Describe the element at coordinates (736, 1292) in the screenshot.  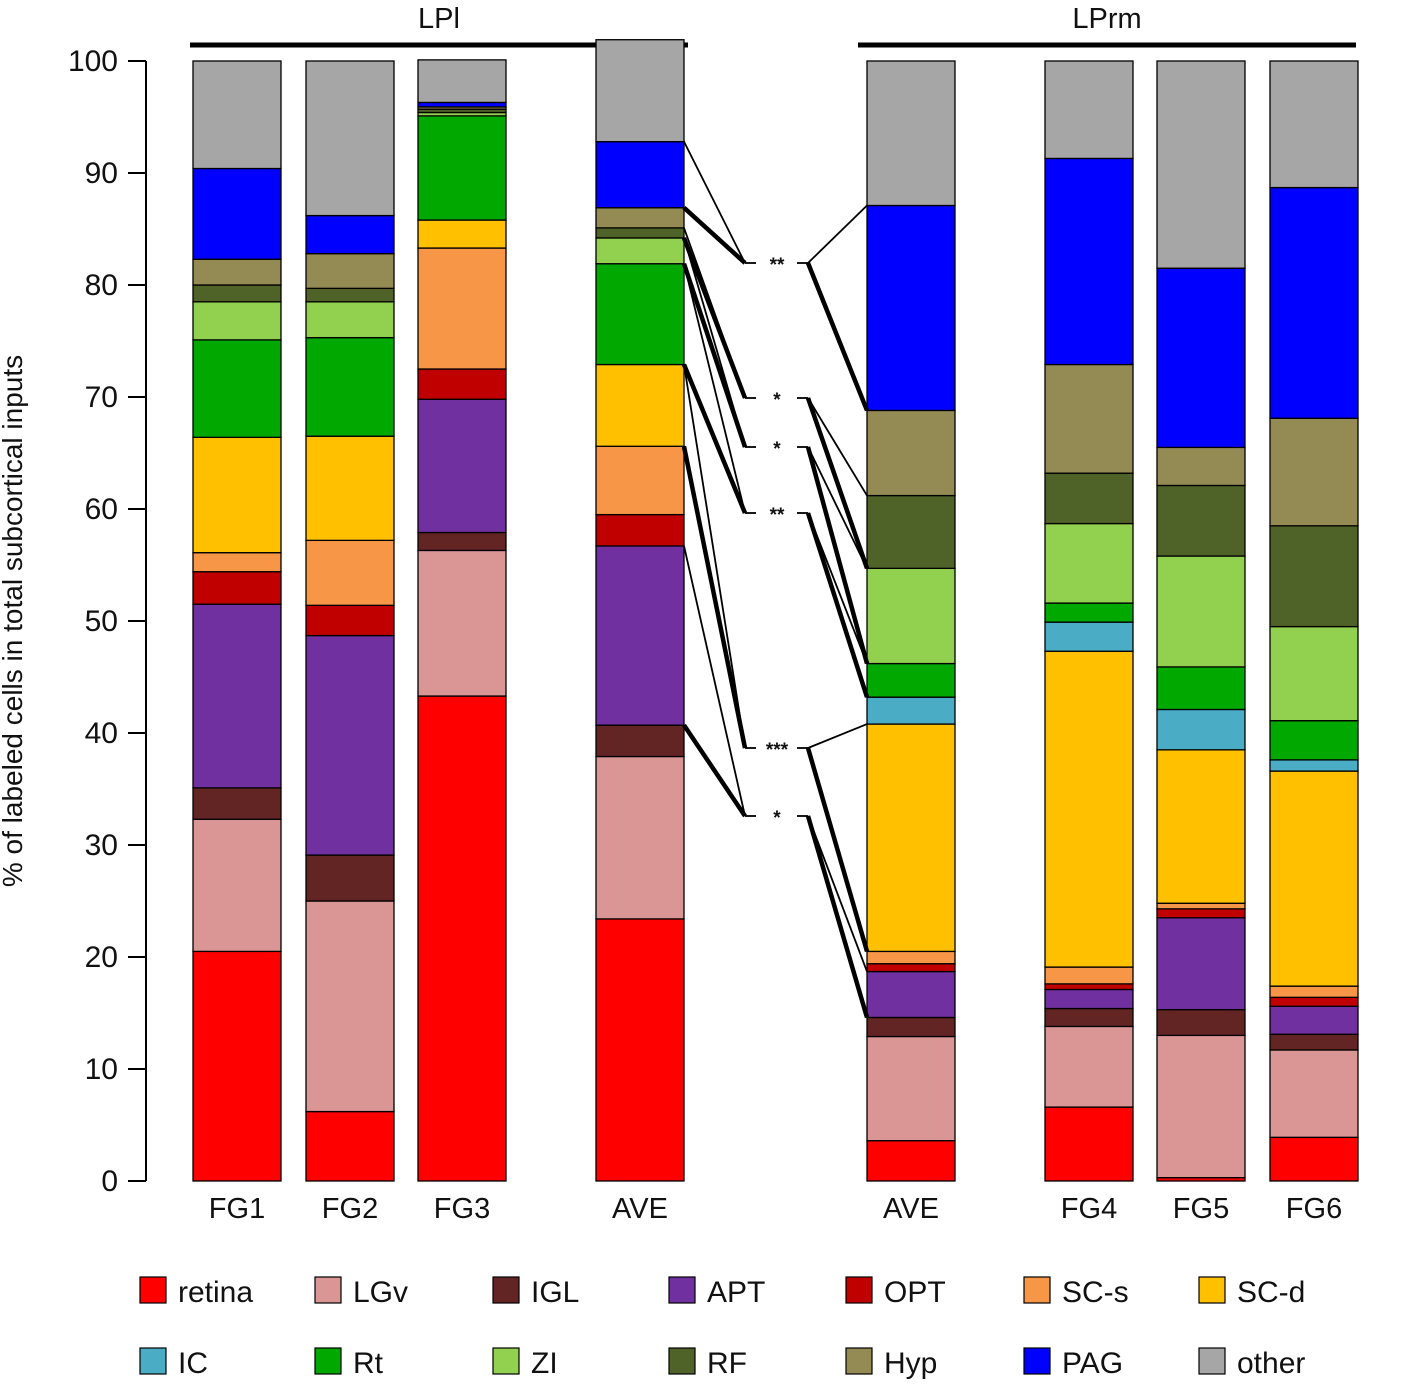
I see `legend-label: APT` at that location.